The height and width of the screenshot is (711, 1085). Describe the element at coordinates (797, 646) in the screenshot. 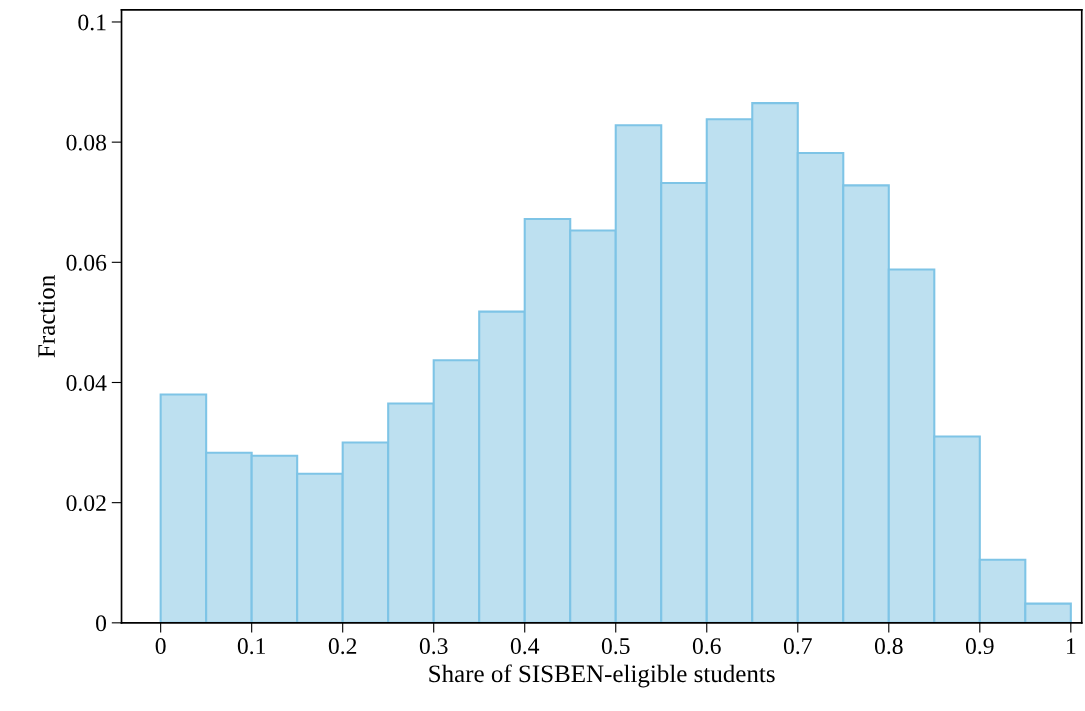

I see `x-tick-label: 0.7` at that location.